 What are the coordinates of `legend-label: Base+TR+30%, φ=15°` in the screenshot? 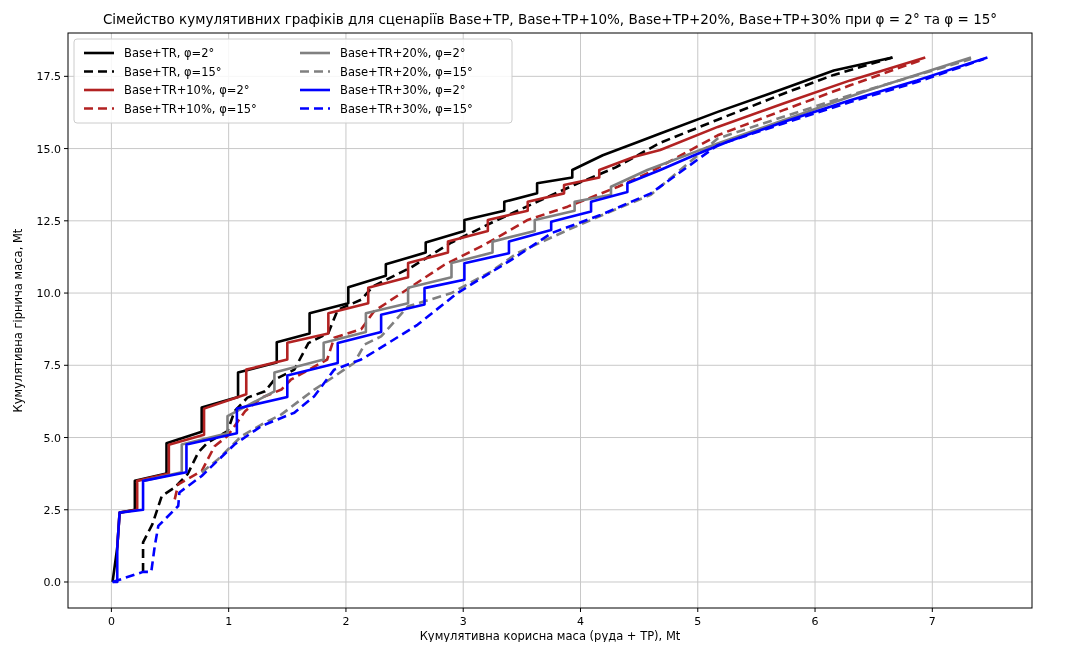 It's located at (406, 108).